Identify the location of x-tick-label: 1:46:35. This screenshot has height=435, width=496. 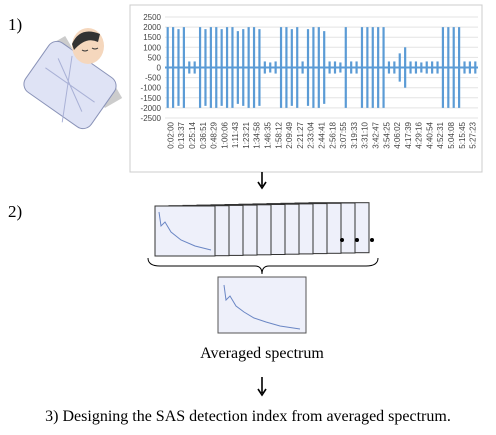
(268, 134).